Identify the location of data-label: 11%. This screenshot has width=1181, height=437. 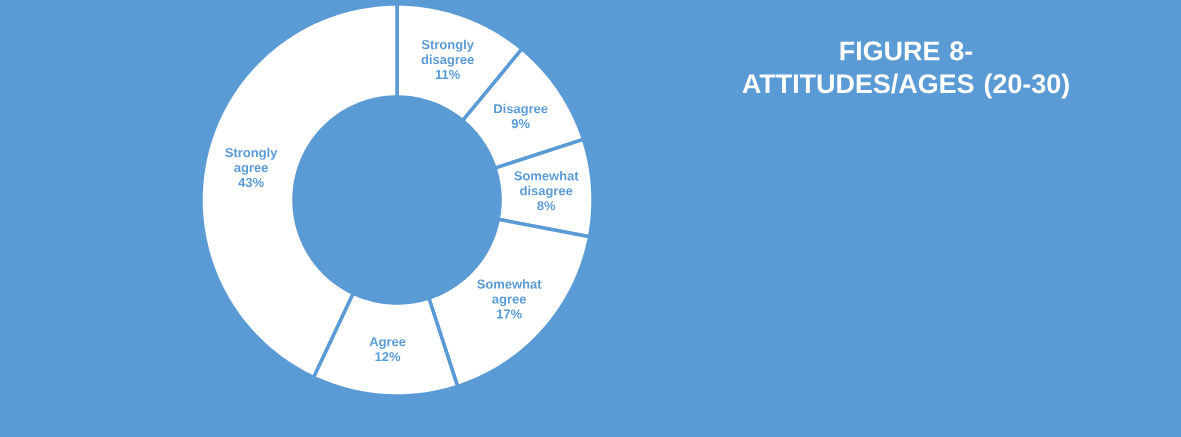
(447, 74).